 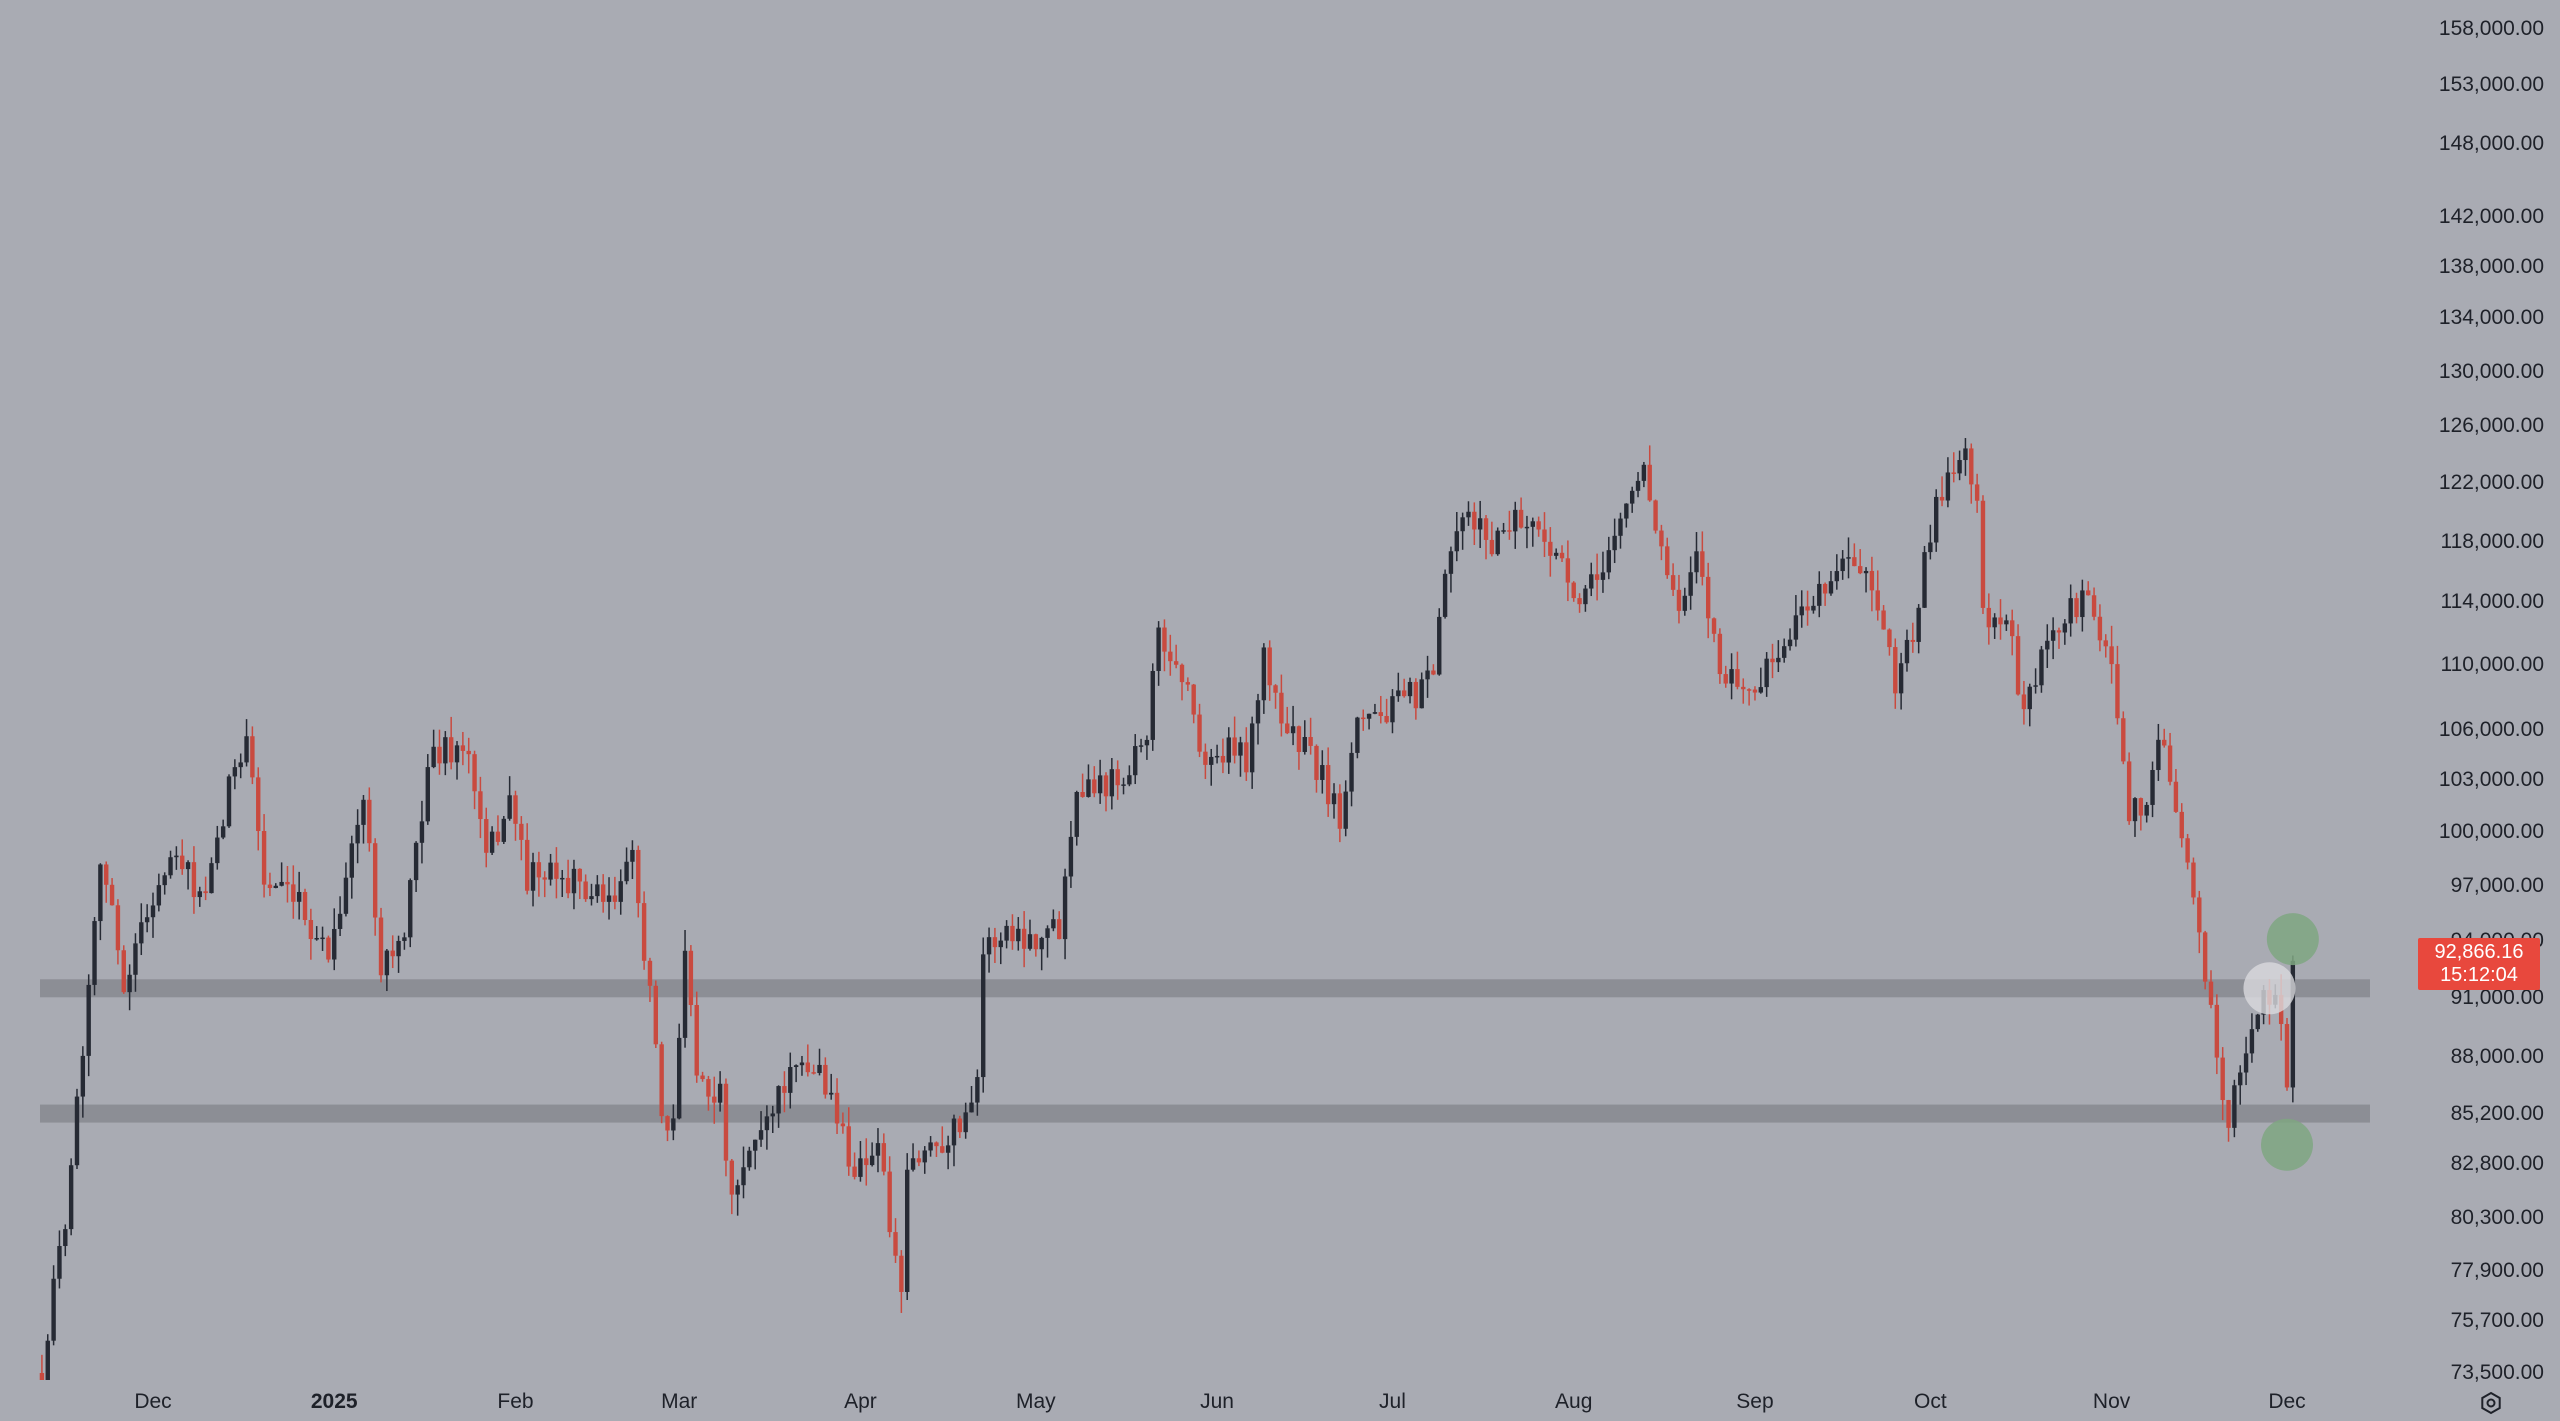 What do you see at coordinates (1035, 1401) in the screenshot?
I see `time-tick-label: May` at bounding box center [1035, 1401].